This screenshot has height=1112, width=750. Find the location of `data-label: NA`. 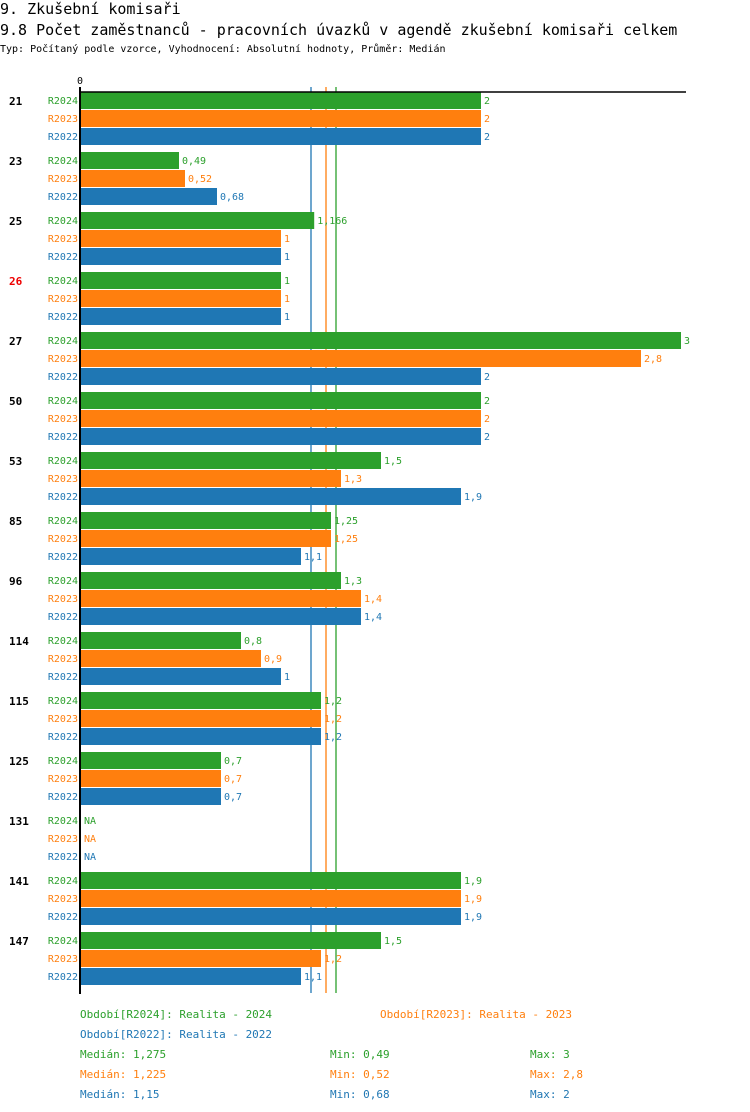

data-label: NA is located at coordinates (90, 839).